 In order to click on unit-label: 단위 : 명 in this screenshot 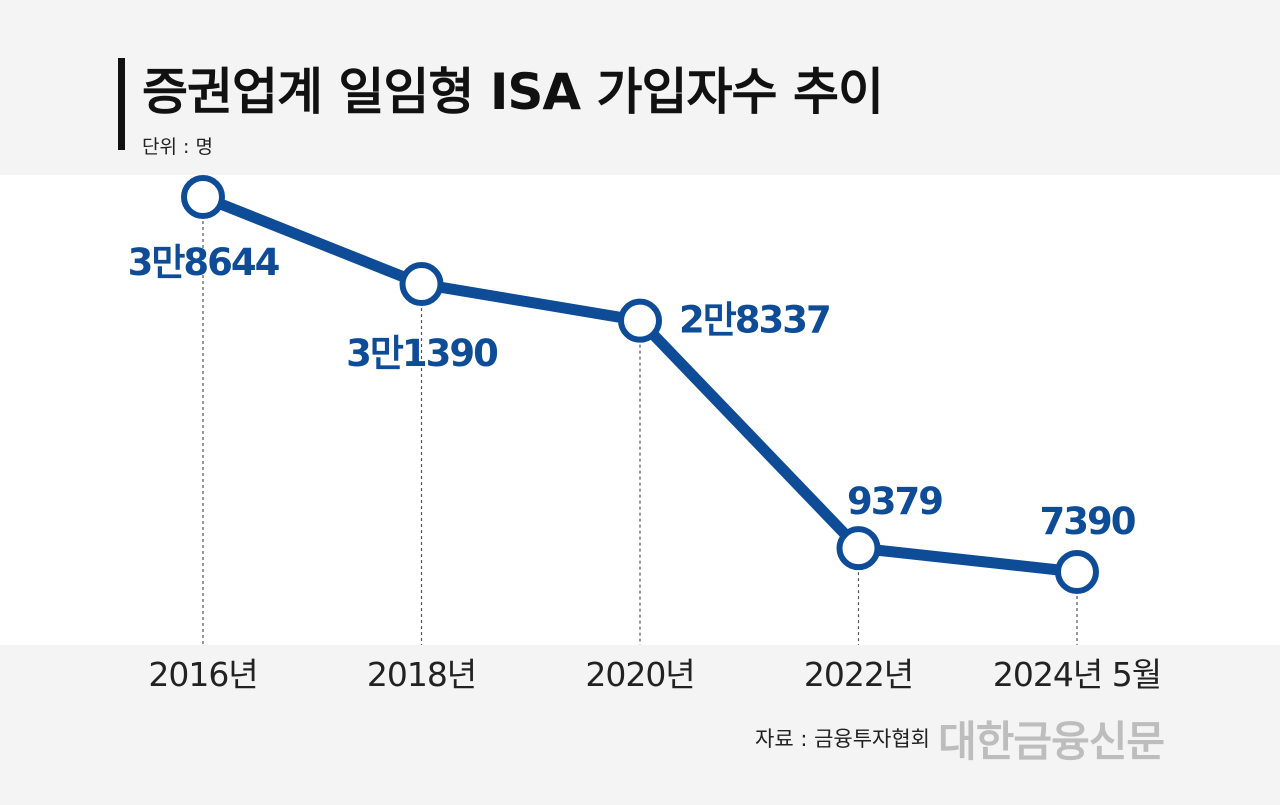, I will do `click(177, 147)`.